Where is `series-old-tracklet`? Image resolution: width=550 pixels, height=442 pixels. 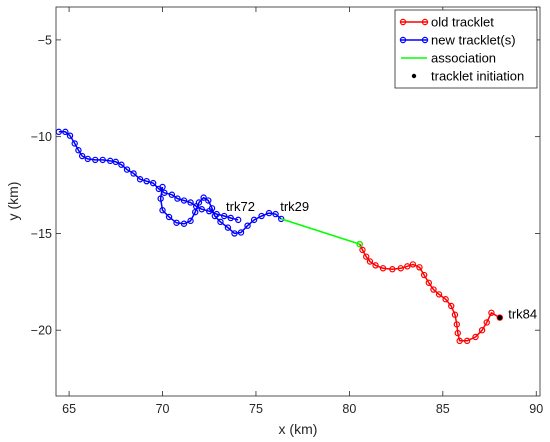 series-old-tracklet is located at coordinates (430, 292).